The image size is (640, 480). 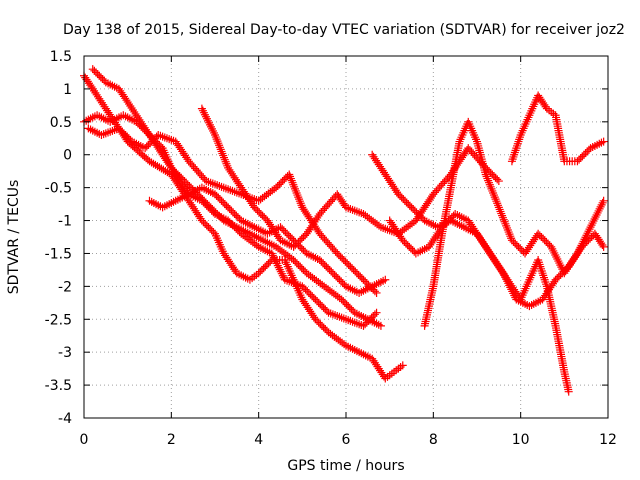 What do you see at coordinates (61, 57) in the screenshot?
I see `y-tick-label: 1.5` at bounding box center [61, 57].